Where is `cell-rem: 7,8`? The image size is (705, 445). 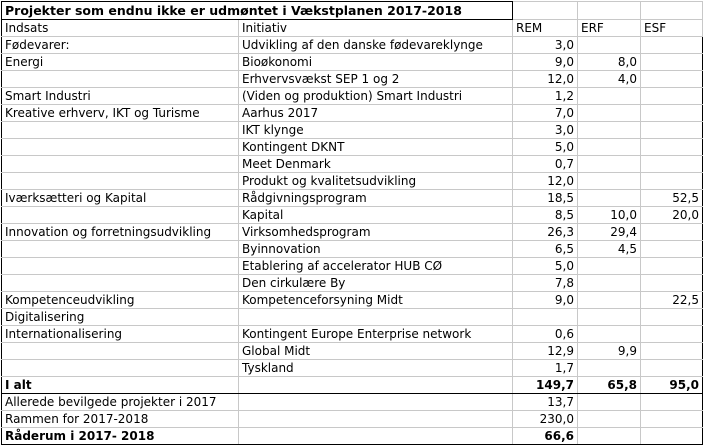 cell-rem: 7,8 is located at coordinates (545, 283).